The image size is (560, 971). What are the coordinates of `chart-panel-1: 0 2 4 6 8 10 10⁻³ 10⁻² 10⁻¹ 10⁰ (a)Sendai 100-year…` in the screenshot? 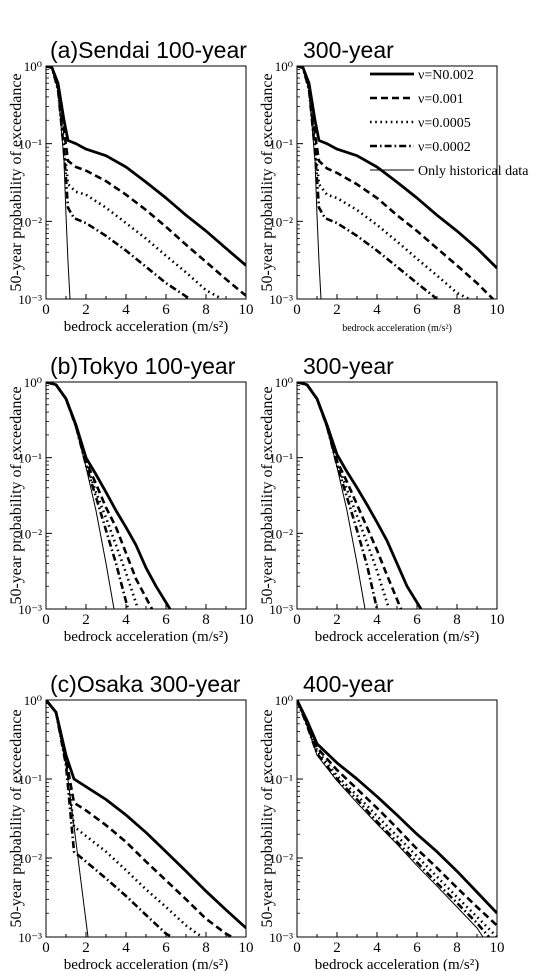 It's located at (131, 186).